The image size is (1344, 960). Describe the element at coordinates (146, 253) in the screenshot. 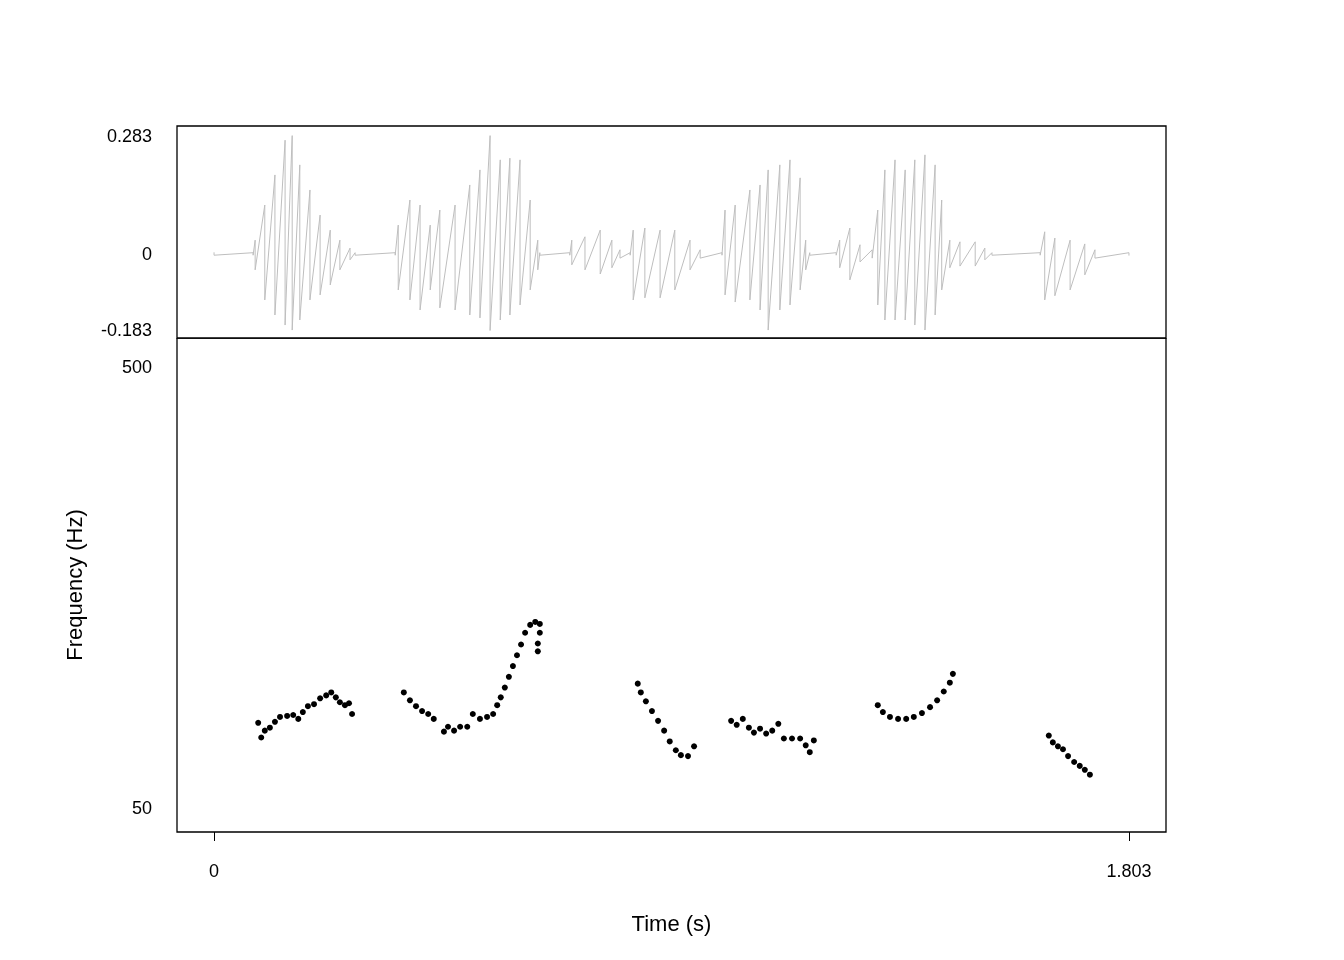

I see `y-tick-label: 0` at that location.